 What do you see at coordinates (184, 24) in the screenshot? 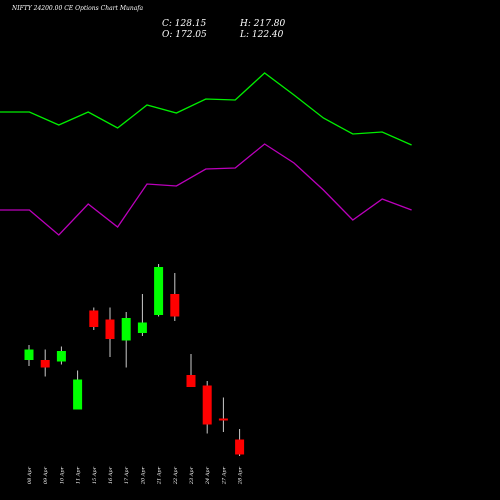
I see `close-value: C: 128.15` at bounding box center [184, 24].